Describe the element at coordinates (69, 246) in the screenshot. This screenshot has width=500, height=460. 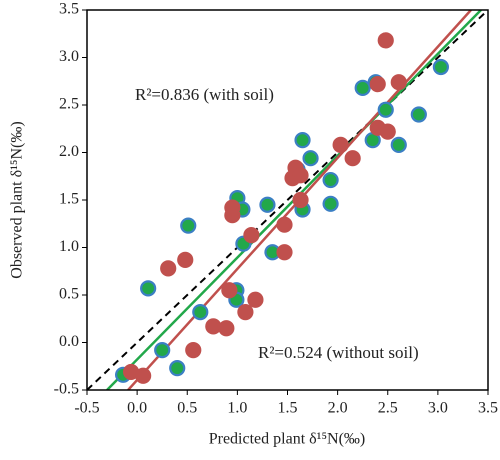
I see `y-tick-label: 1.0` at that location.